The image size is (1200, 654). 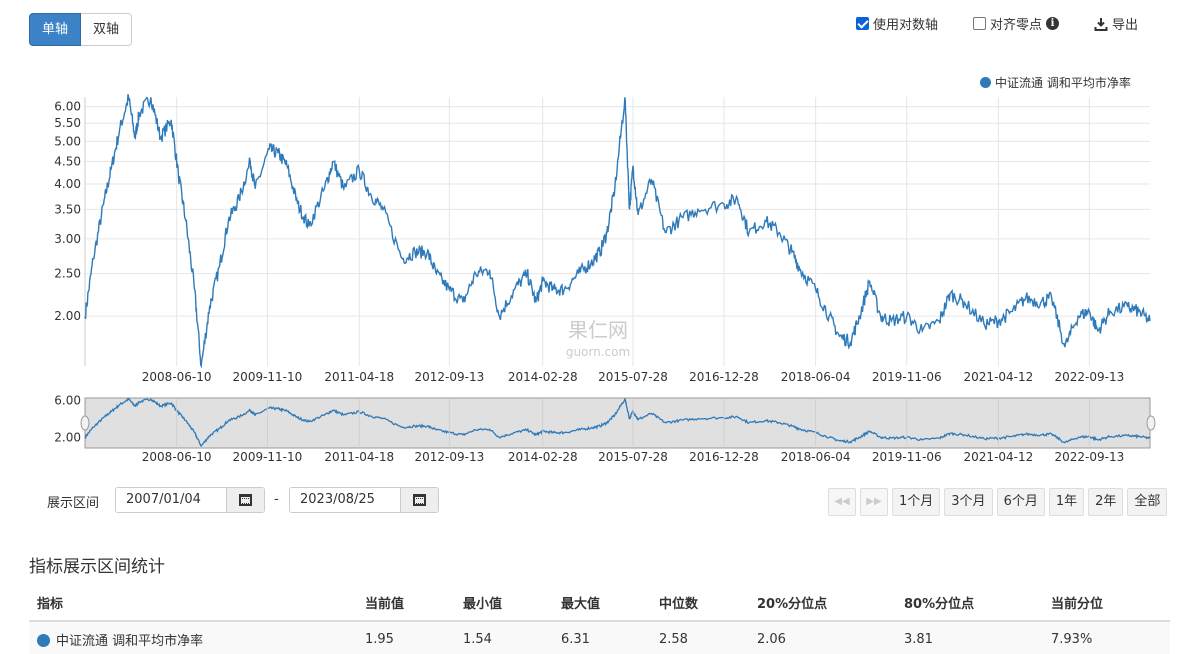 What do you see at coordinates (107, 29) in the screenshot?
I see `dual-axis-button: 双轴` at bounding box center [107, 29].